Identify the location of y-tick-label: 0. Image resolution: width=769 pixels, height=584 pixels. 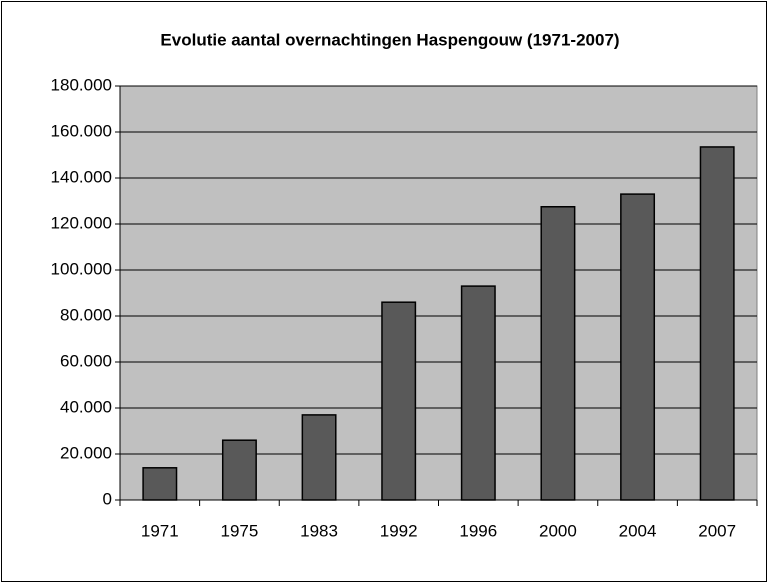
(107, 498).